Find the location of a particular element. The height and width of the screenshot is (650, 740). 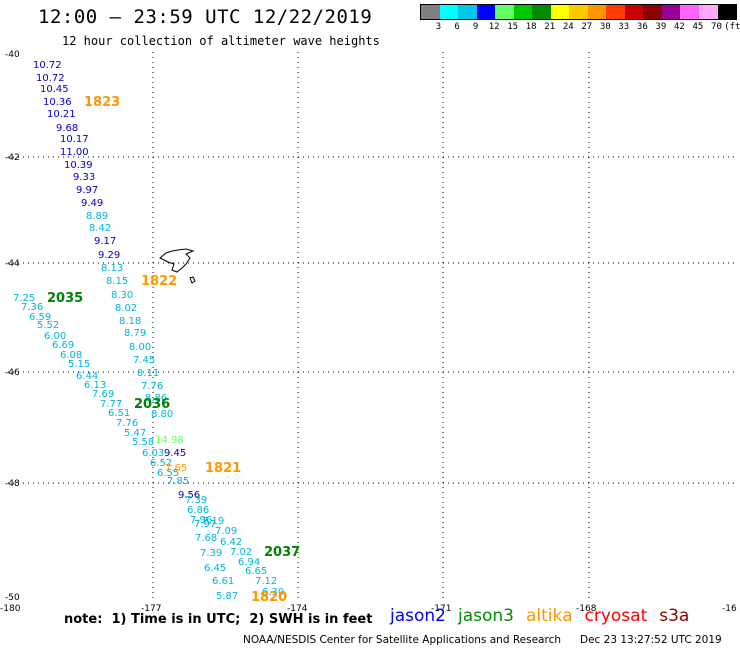

scale-label: 6 is located at coordinates (457, 27).